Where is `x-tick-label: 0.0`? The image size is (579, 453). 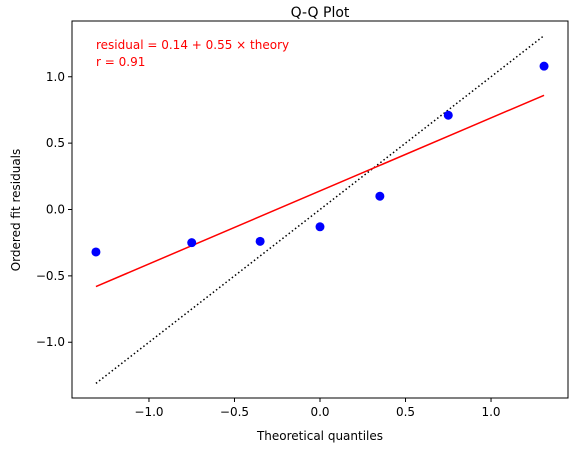
x-tick-label: 0.0 is located at coordinates (319, 412).